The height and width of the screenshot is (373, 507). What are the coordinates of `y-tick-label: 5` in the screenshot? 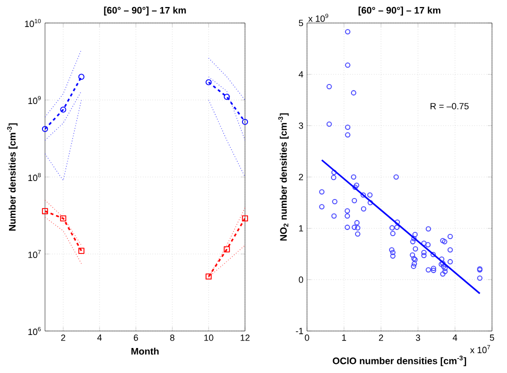 It's located at (301, 23).